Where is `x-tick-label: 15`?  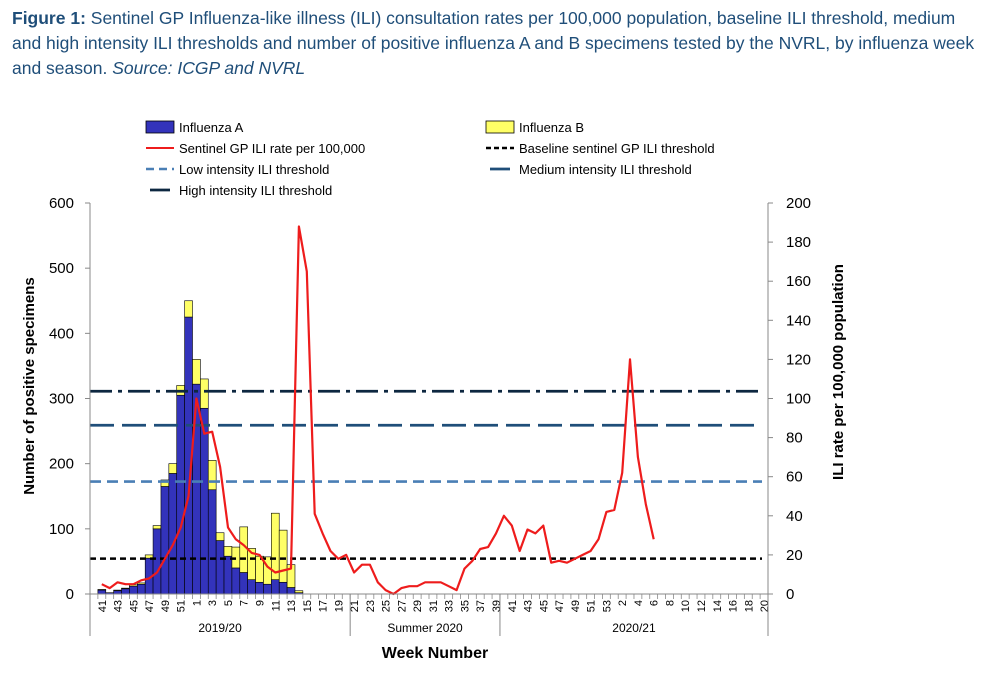
x-tick-label: 15 is located at coordinates (308, 606).